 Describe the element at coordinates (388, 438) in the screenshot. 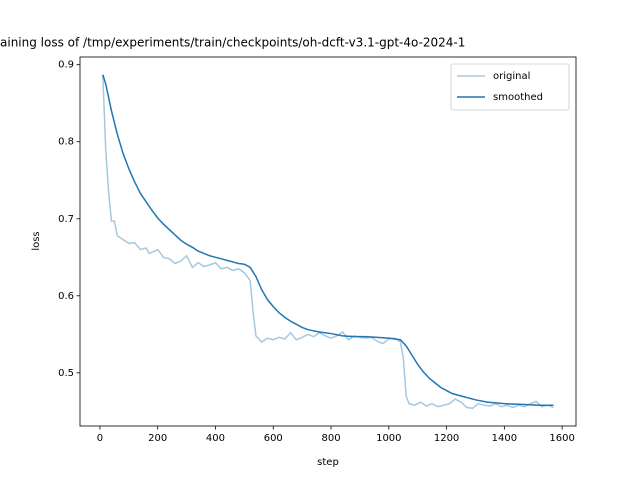

I see `x-tick-label: 1000` at that location.